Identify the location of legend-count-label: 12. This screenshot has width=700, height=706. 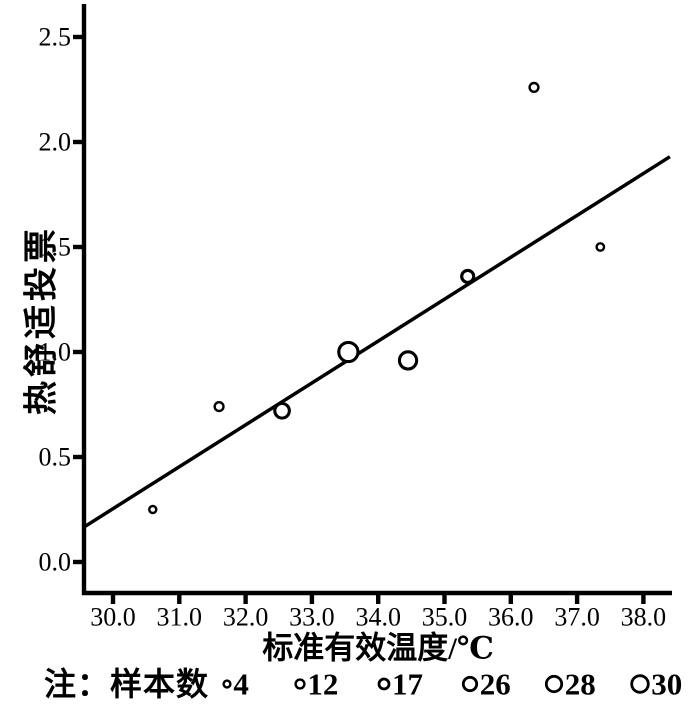
(322, 684).